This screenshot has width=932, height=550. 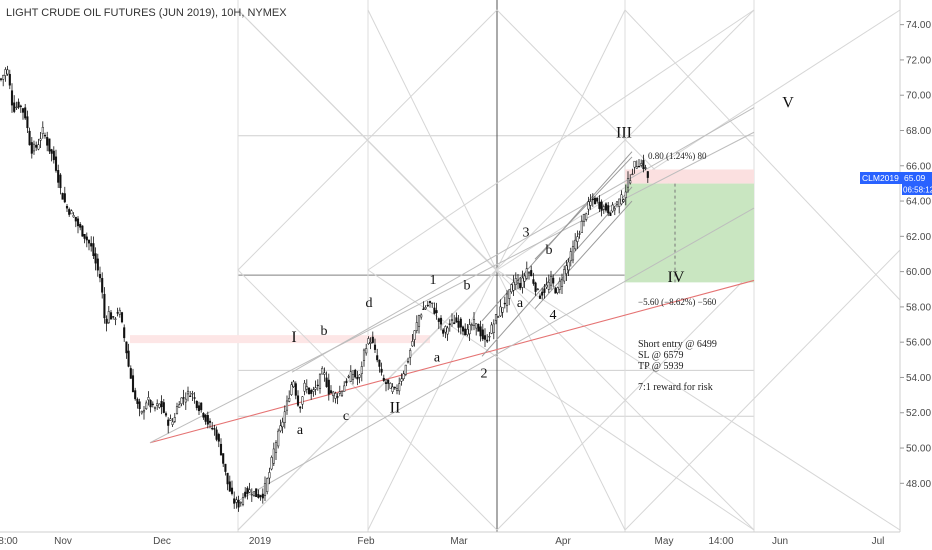 What do you see at coordinates (880, 178) in the screenshot?
I see `price-badge-symbol: CLM2019` at bounding box center [880, 178].